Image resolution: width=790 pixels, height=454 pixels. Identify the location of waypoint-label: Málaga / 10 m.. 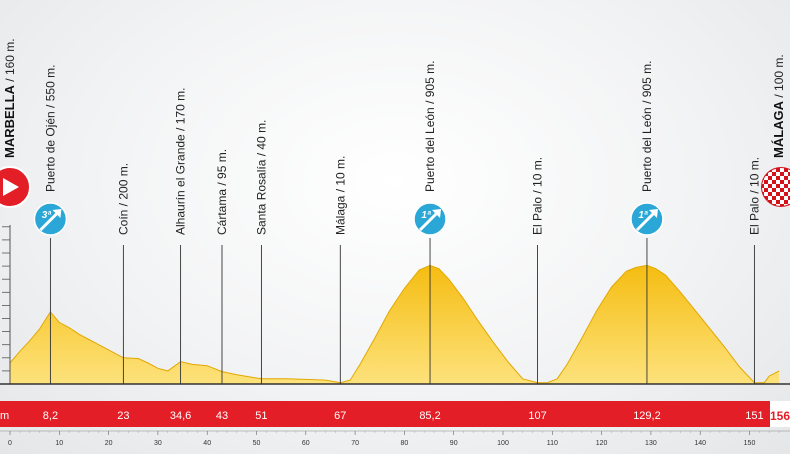
(340, 195).